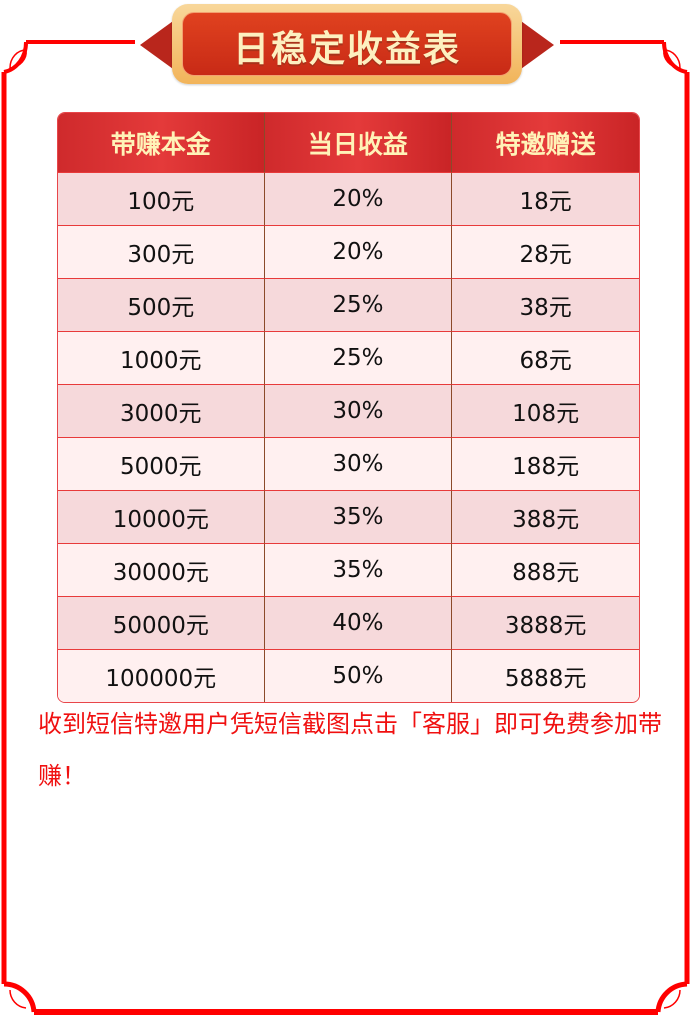 This screenshot has width=691, height=1016. I want to click on principal-cell: 100元, so click(161, 198).